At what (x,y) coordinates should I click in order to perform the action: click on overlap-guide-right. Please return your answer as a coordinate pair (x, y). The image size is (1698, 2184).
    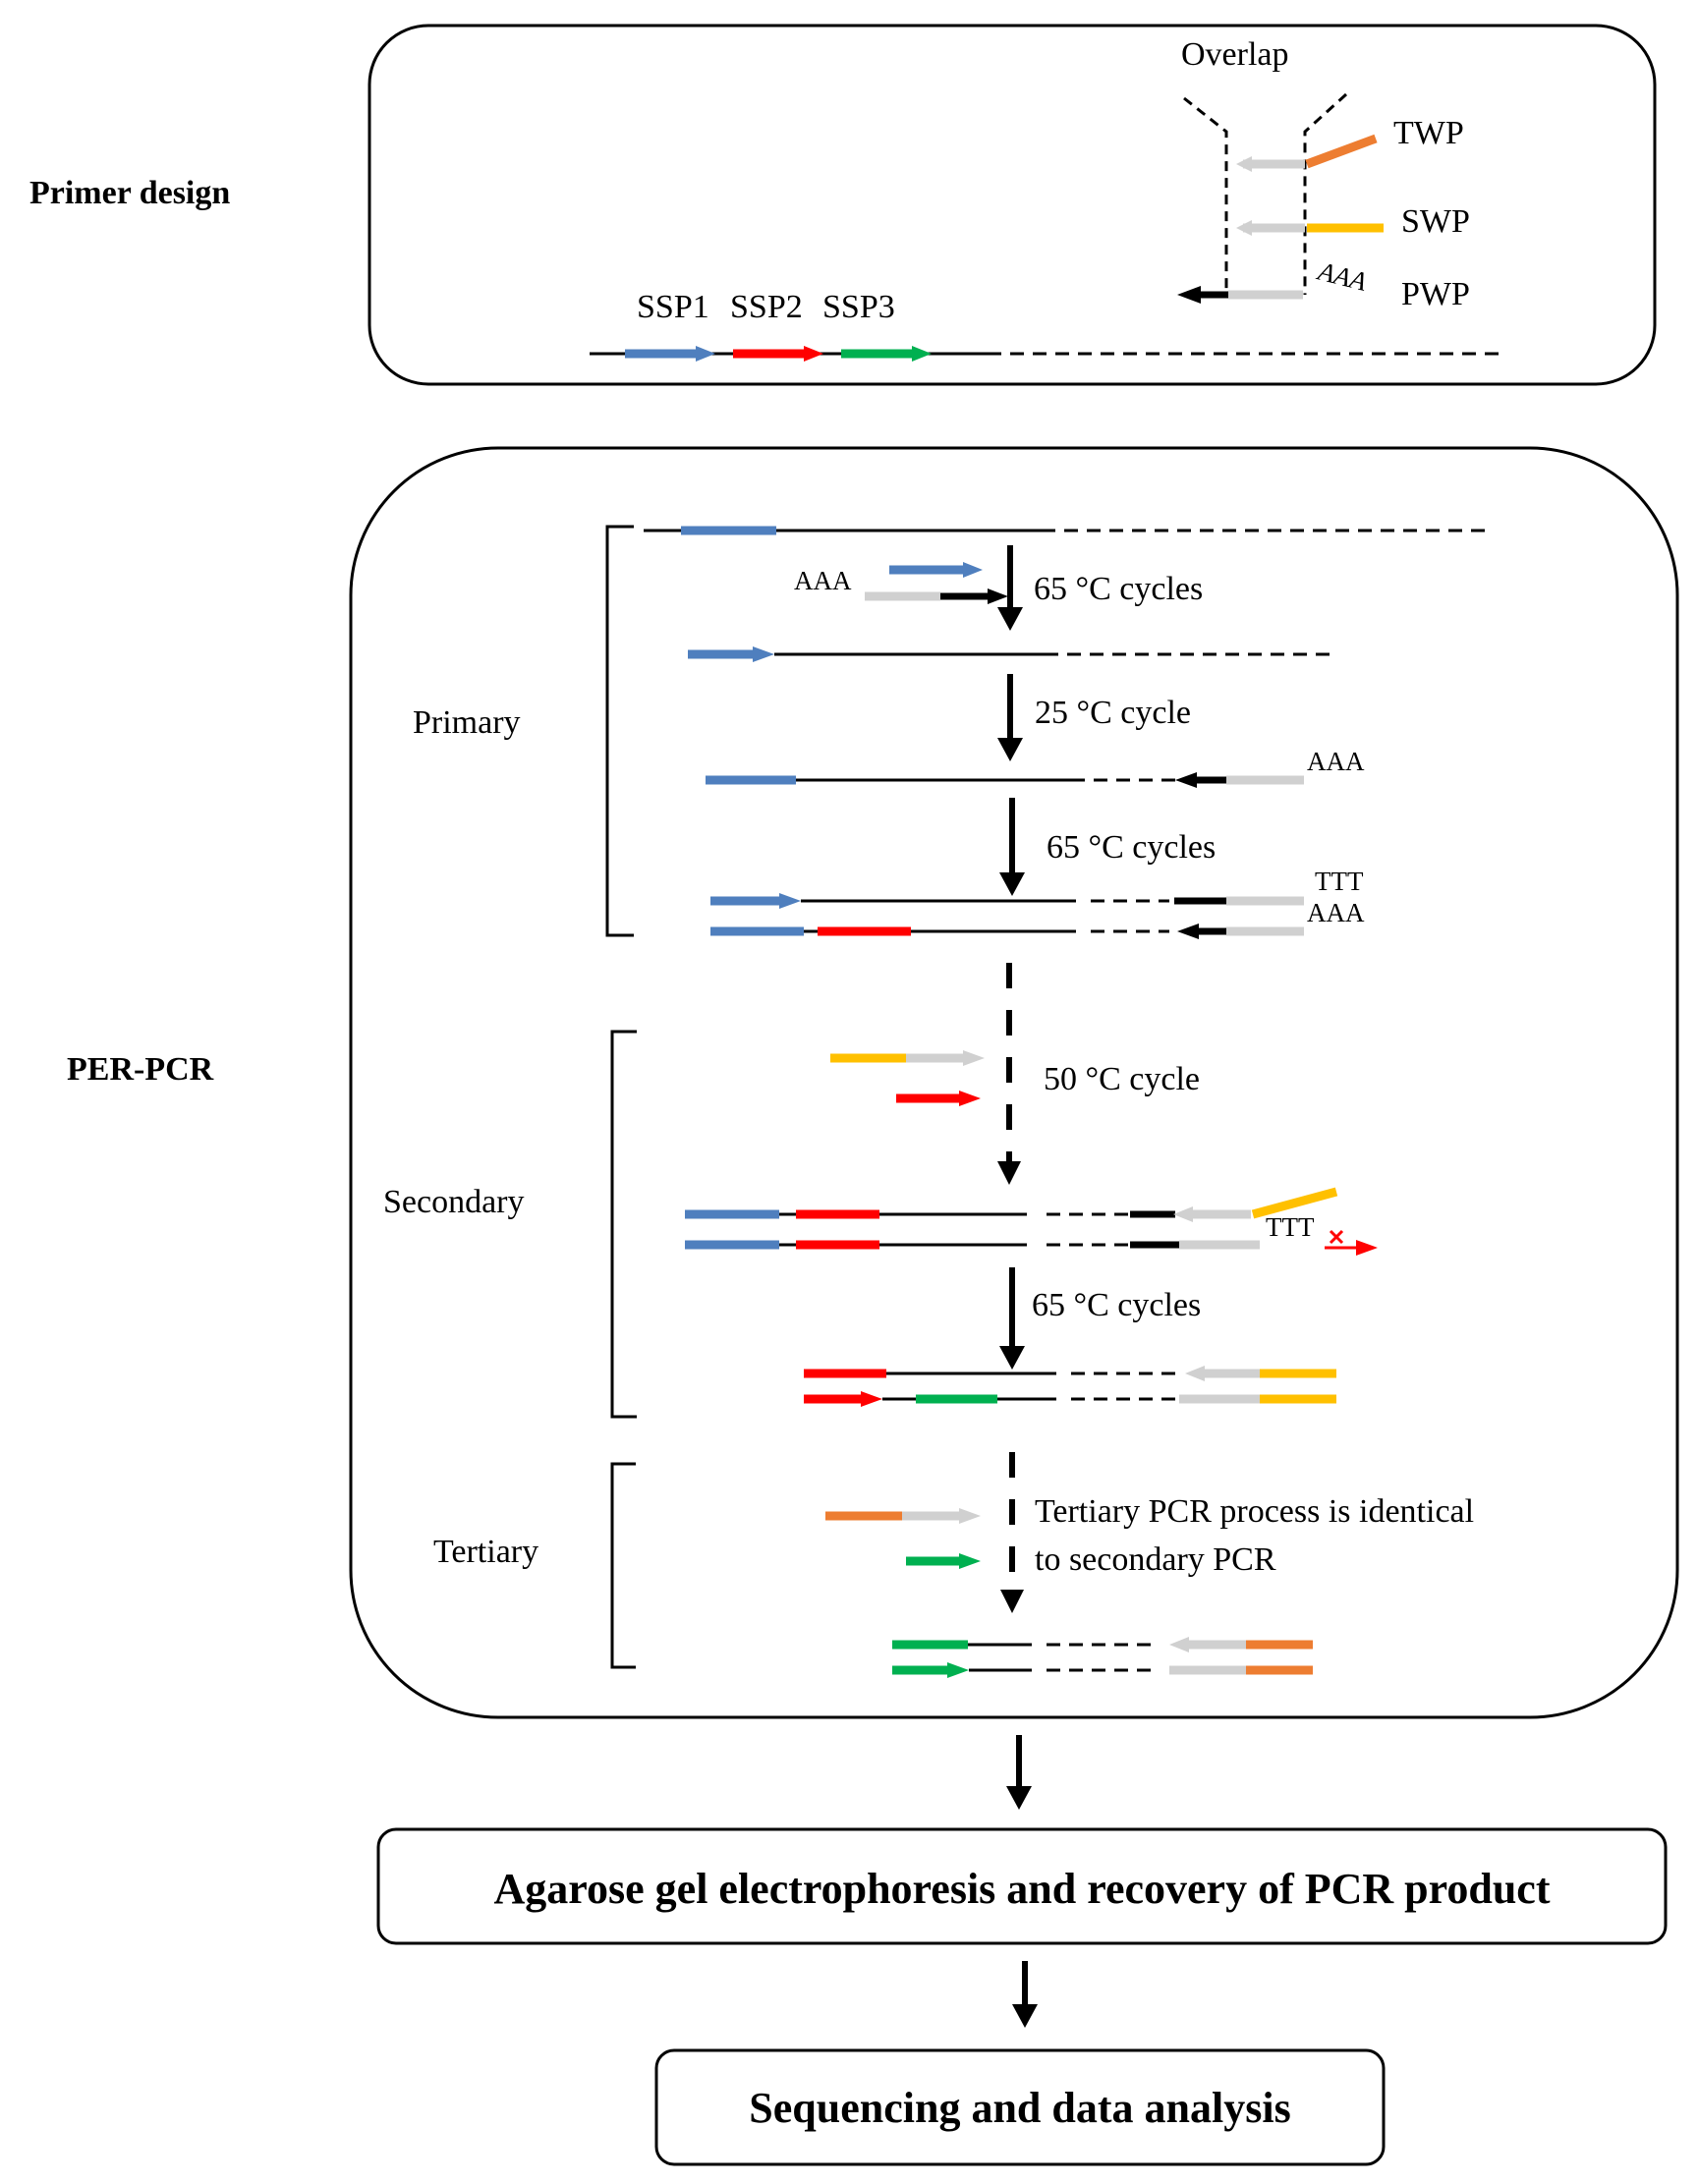
    Looking at the image, I should click on (1325, 193).